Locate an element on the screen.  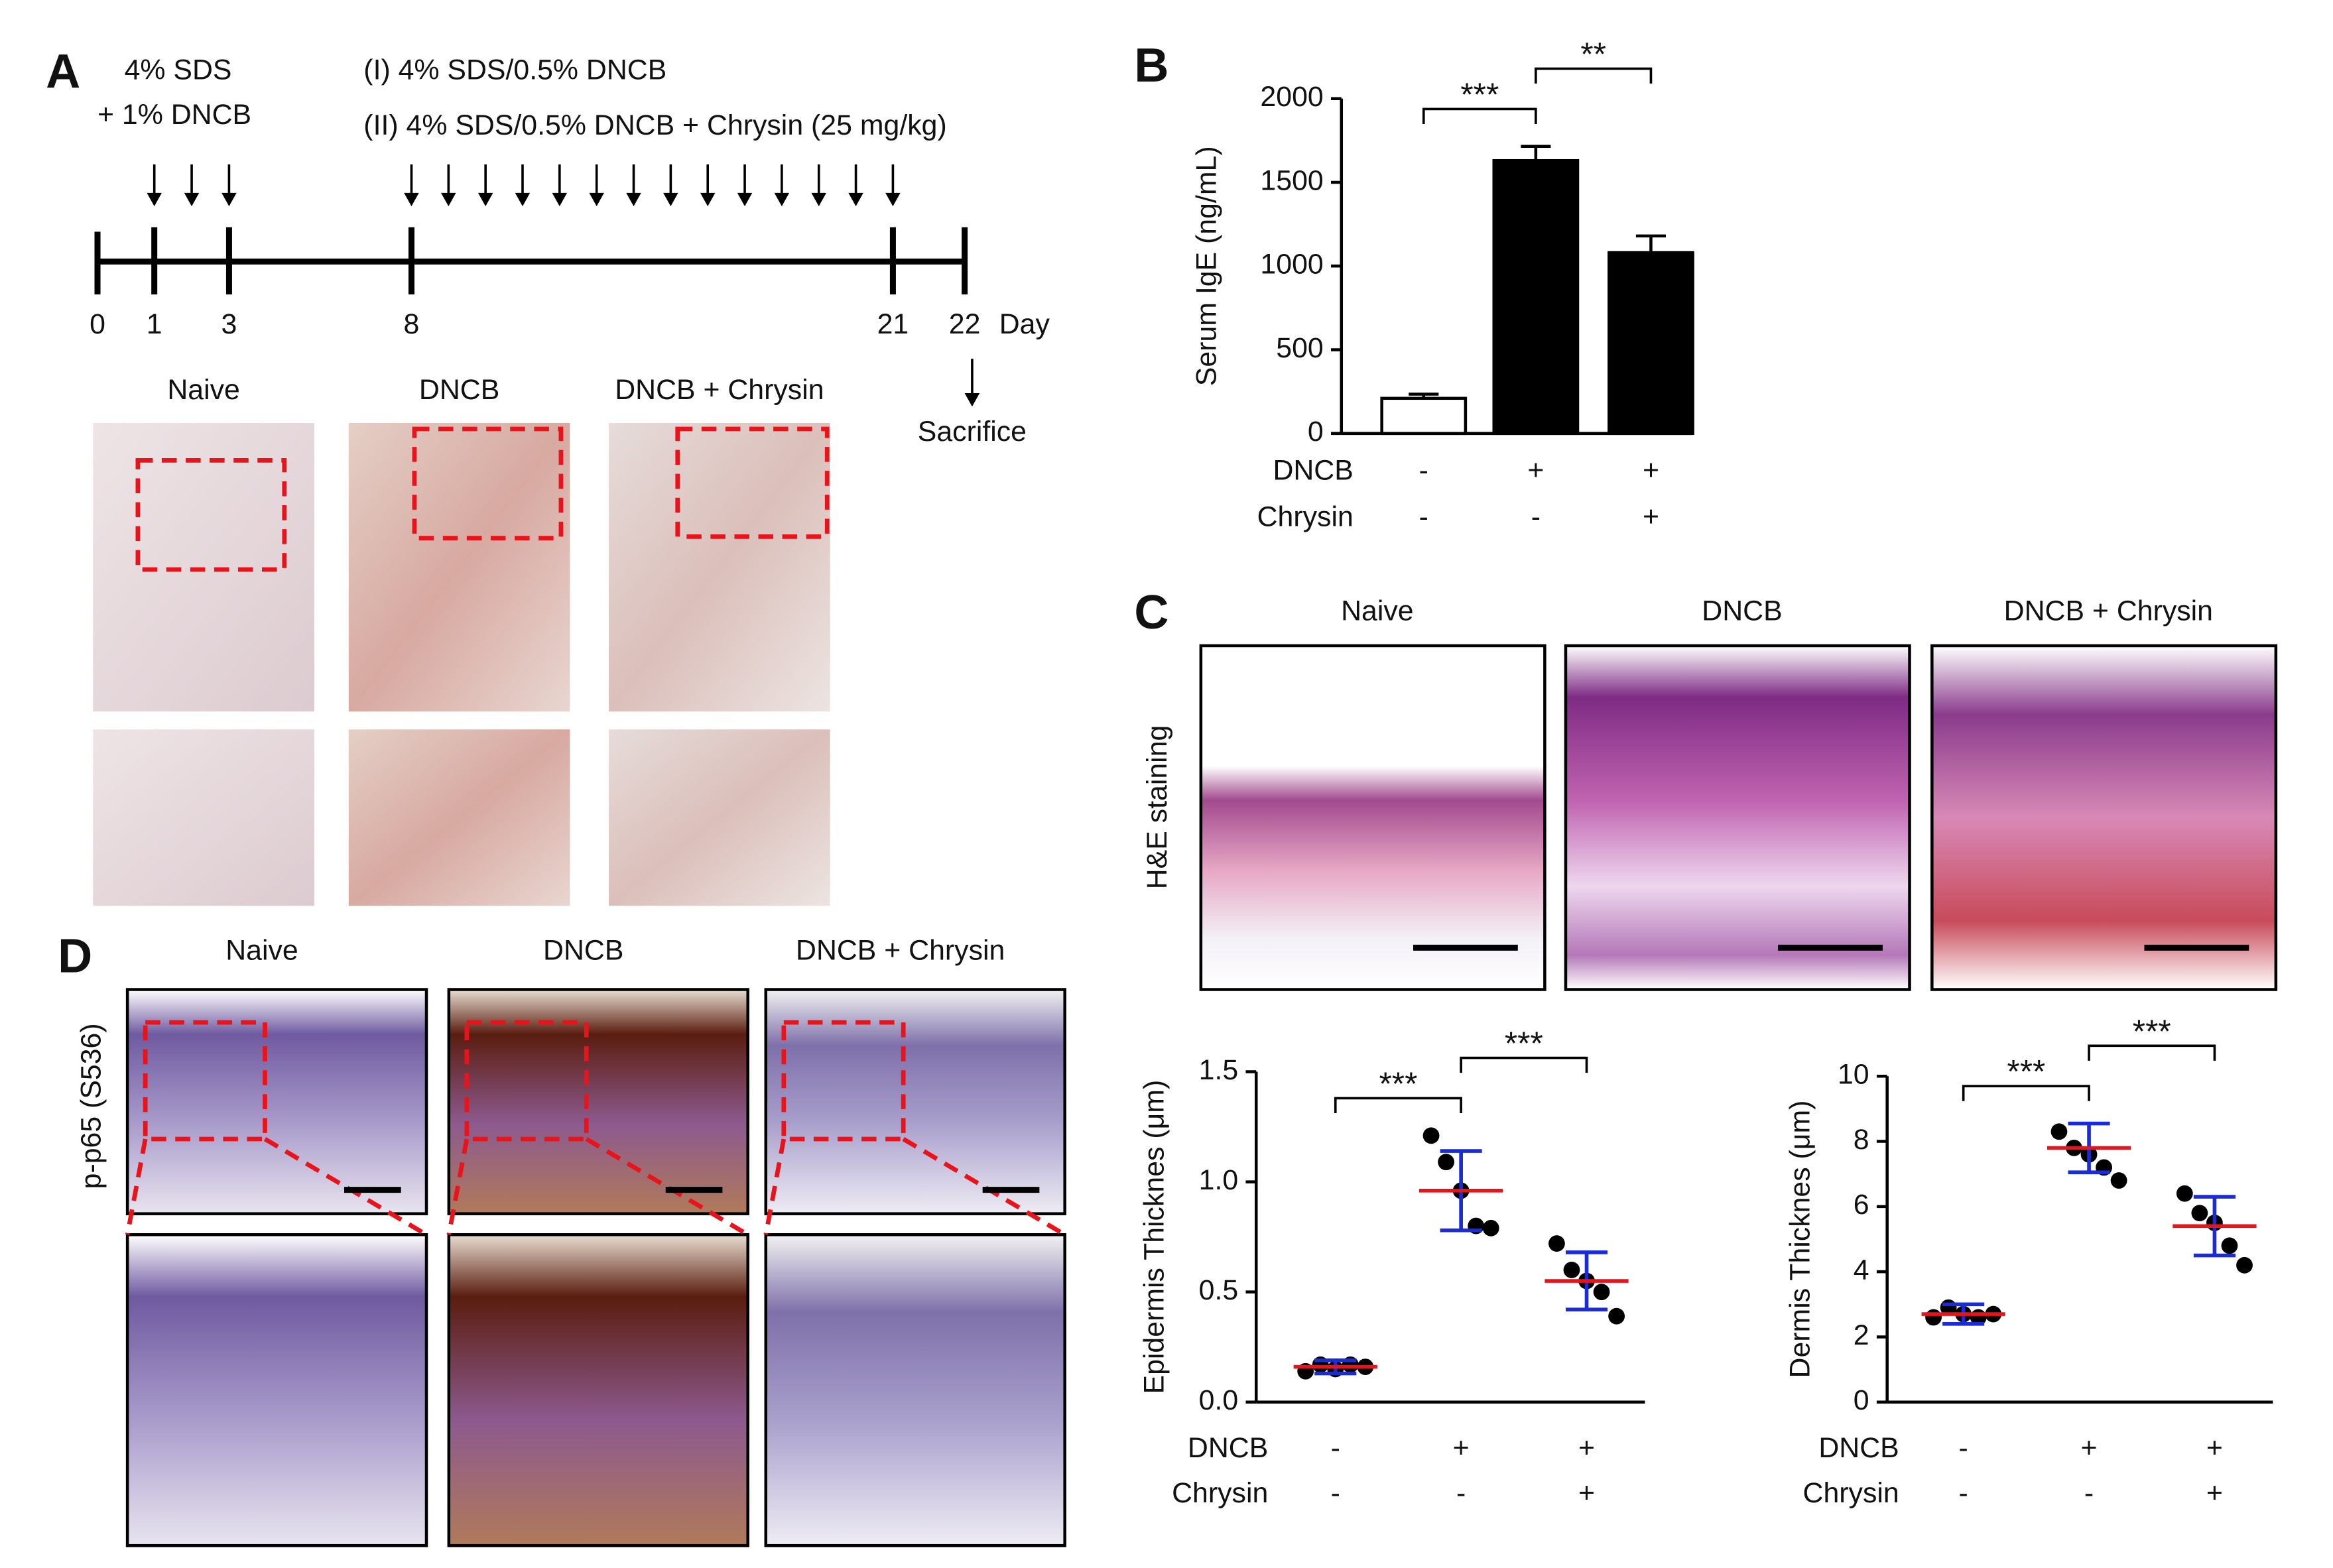
mouse-photo-zoom is located at coordinates (459, 817).